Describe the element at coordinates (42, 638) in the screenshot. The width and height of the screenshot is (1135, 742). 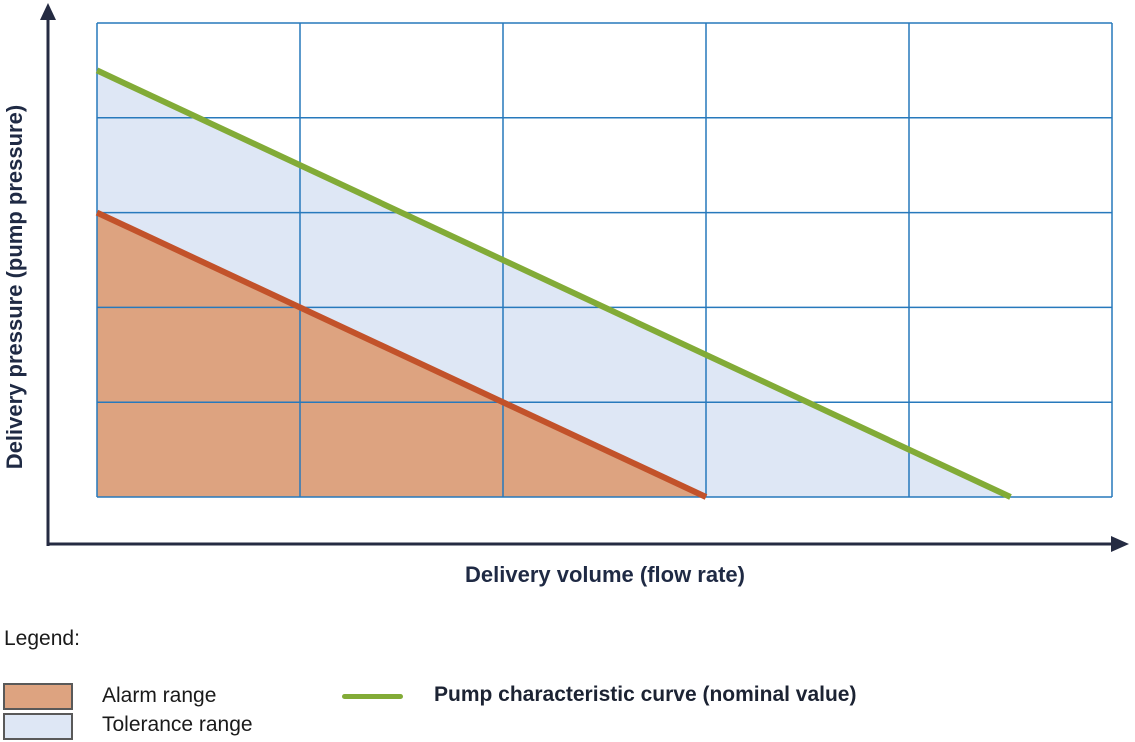
I see `legend-title: Legend:` at that location.